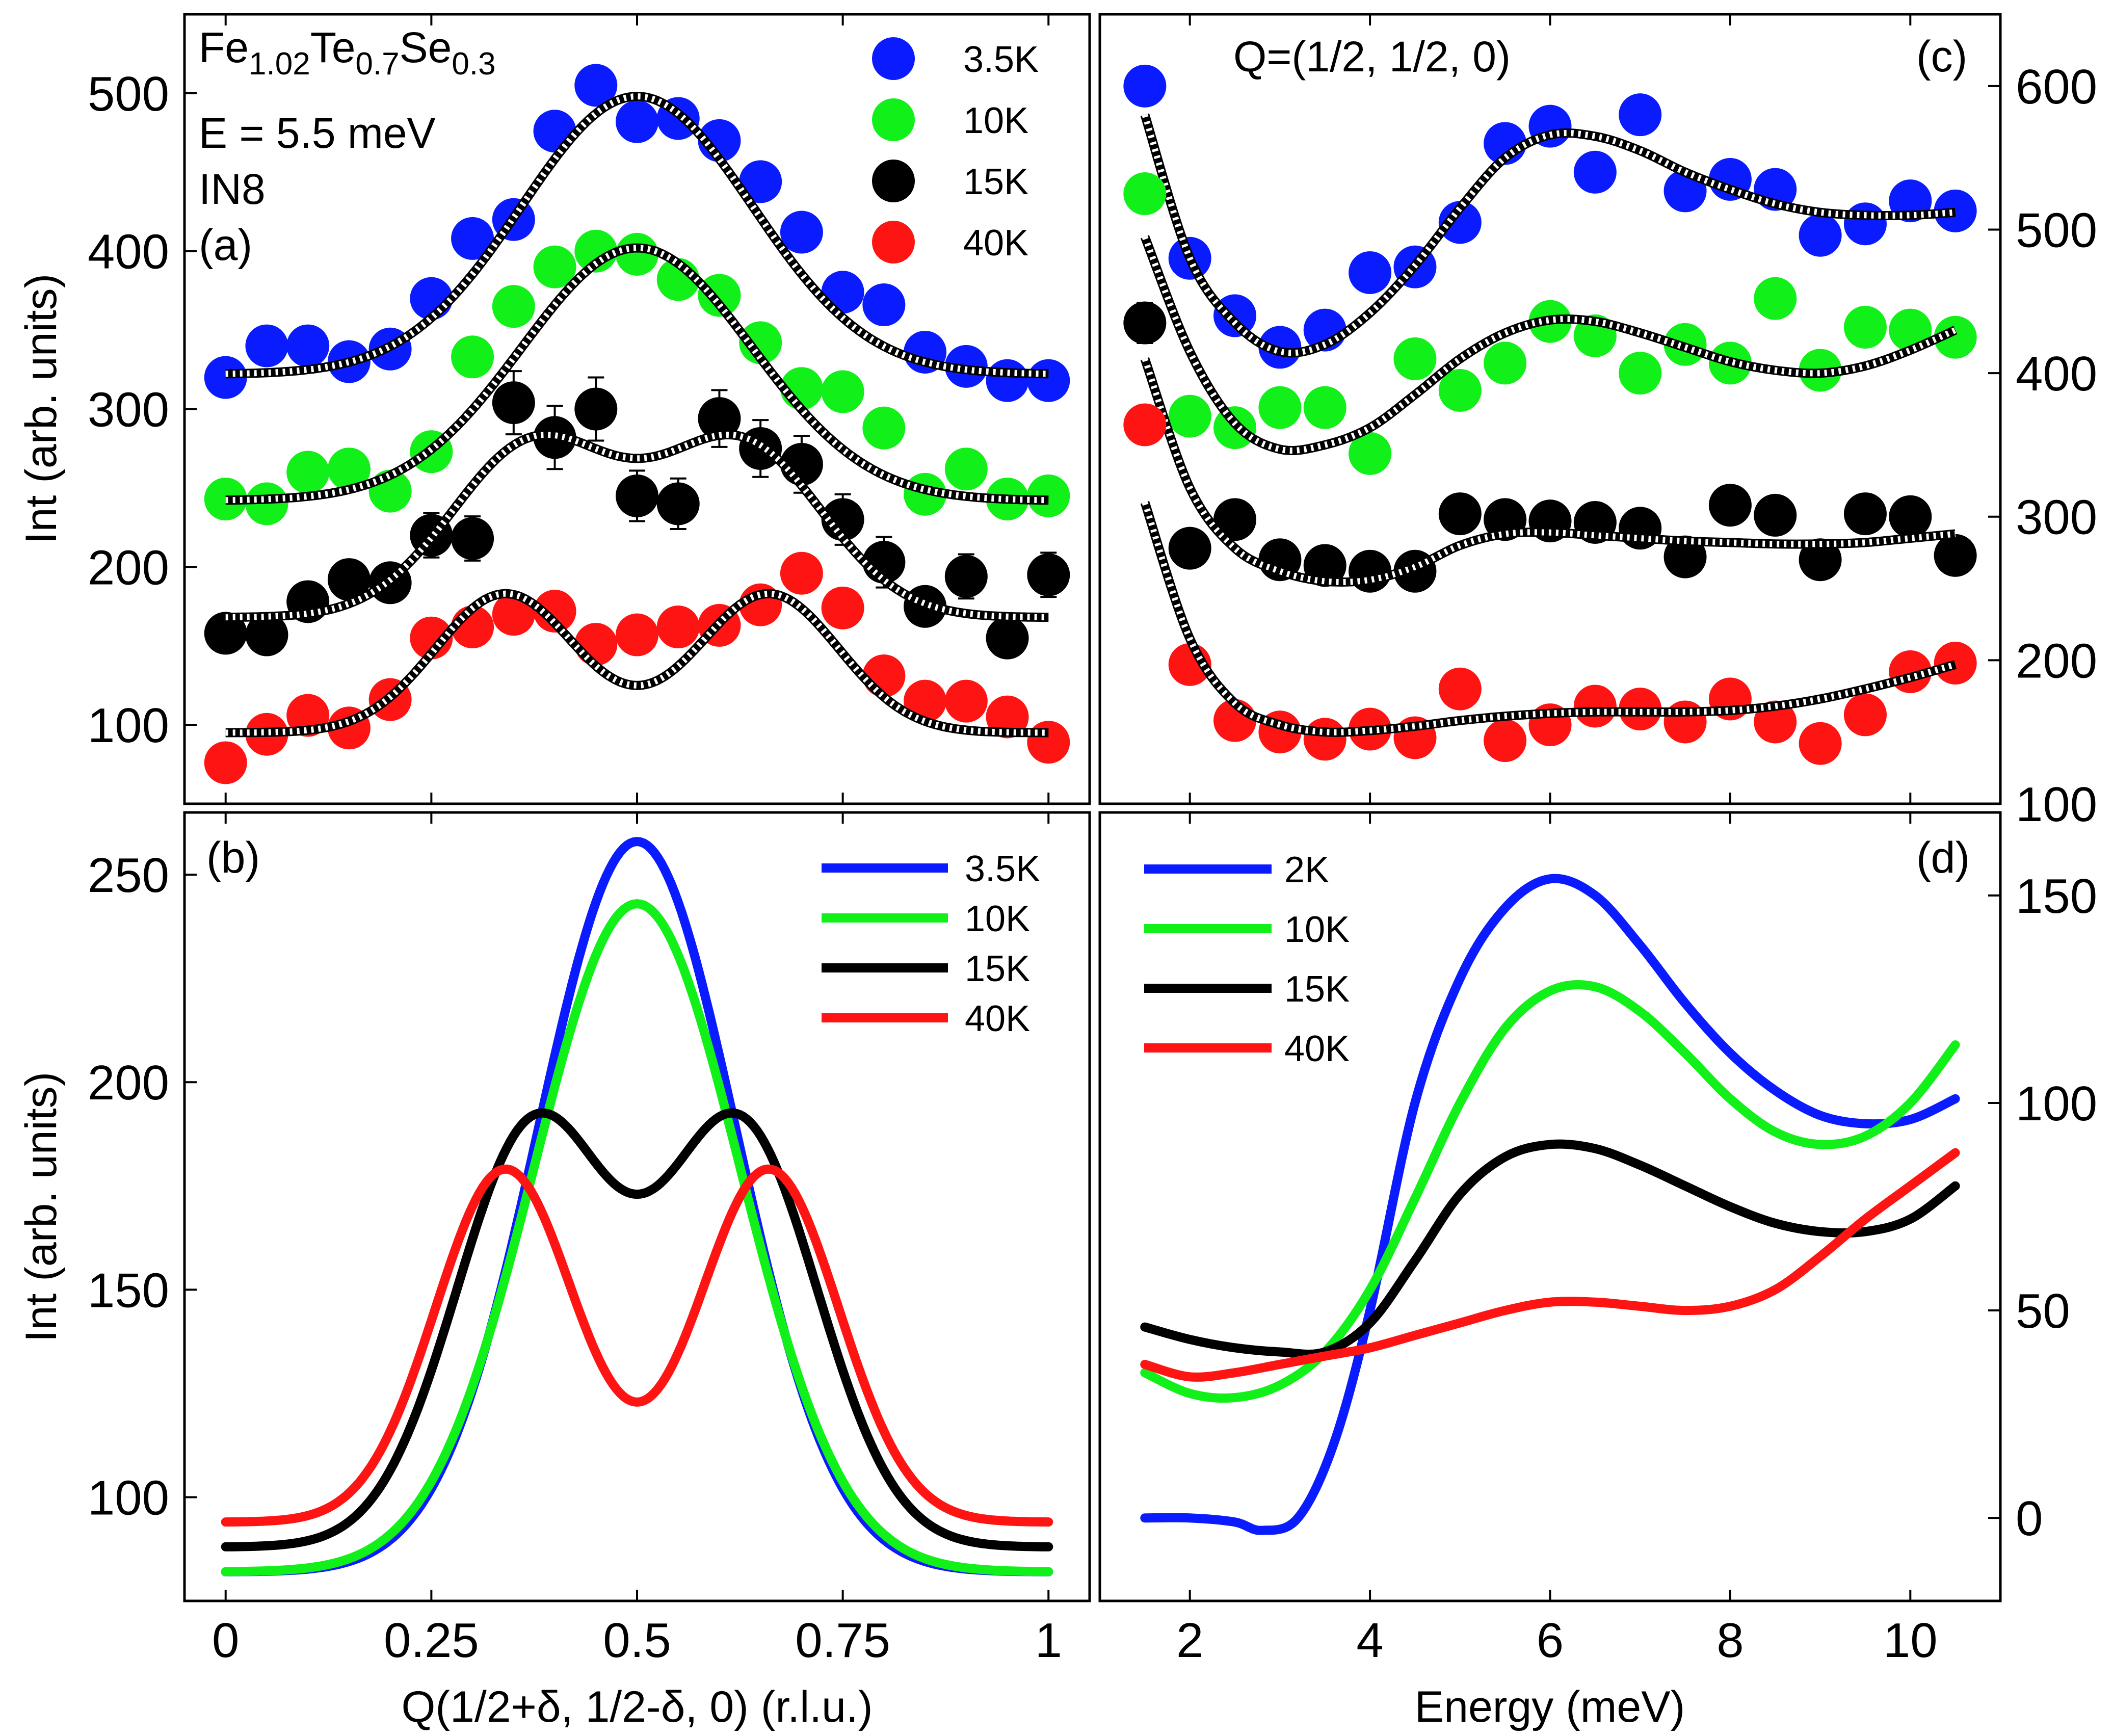 This screenshot has height=1736, width=2113. I want to click on x-tick-label: 6, so click(1550, 1641).